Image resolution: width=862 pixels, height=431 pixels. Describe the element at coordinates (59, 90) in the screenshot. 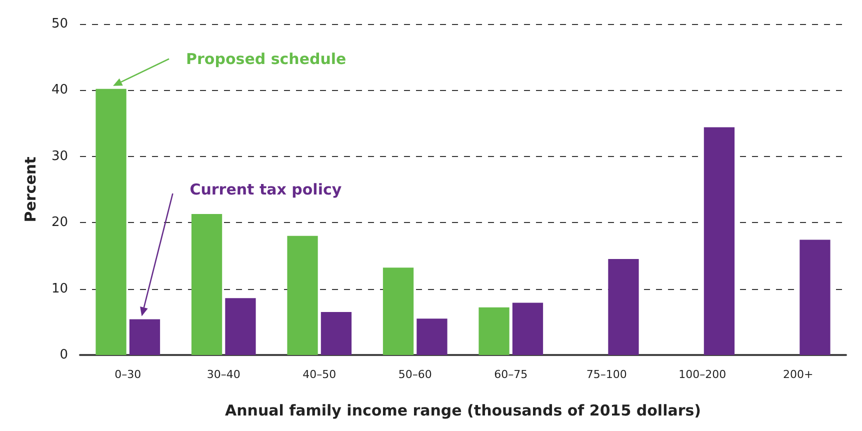

I see `y-tick-label: 40` at that location.